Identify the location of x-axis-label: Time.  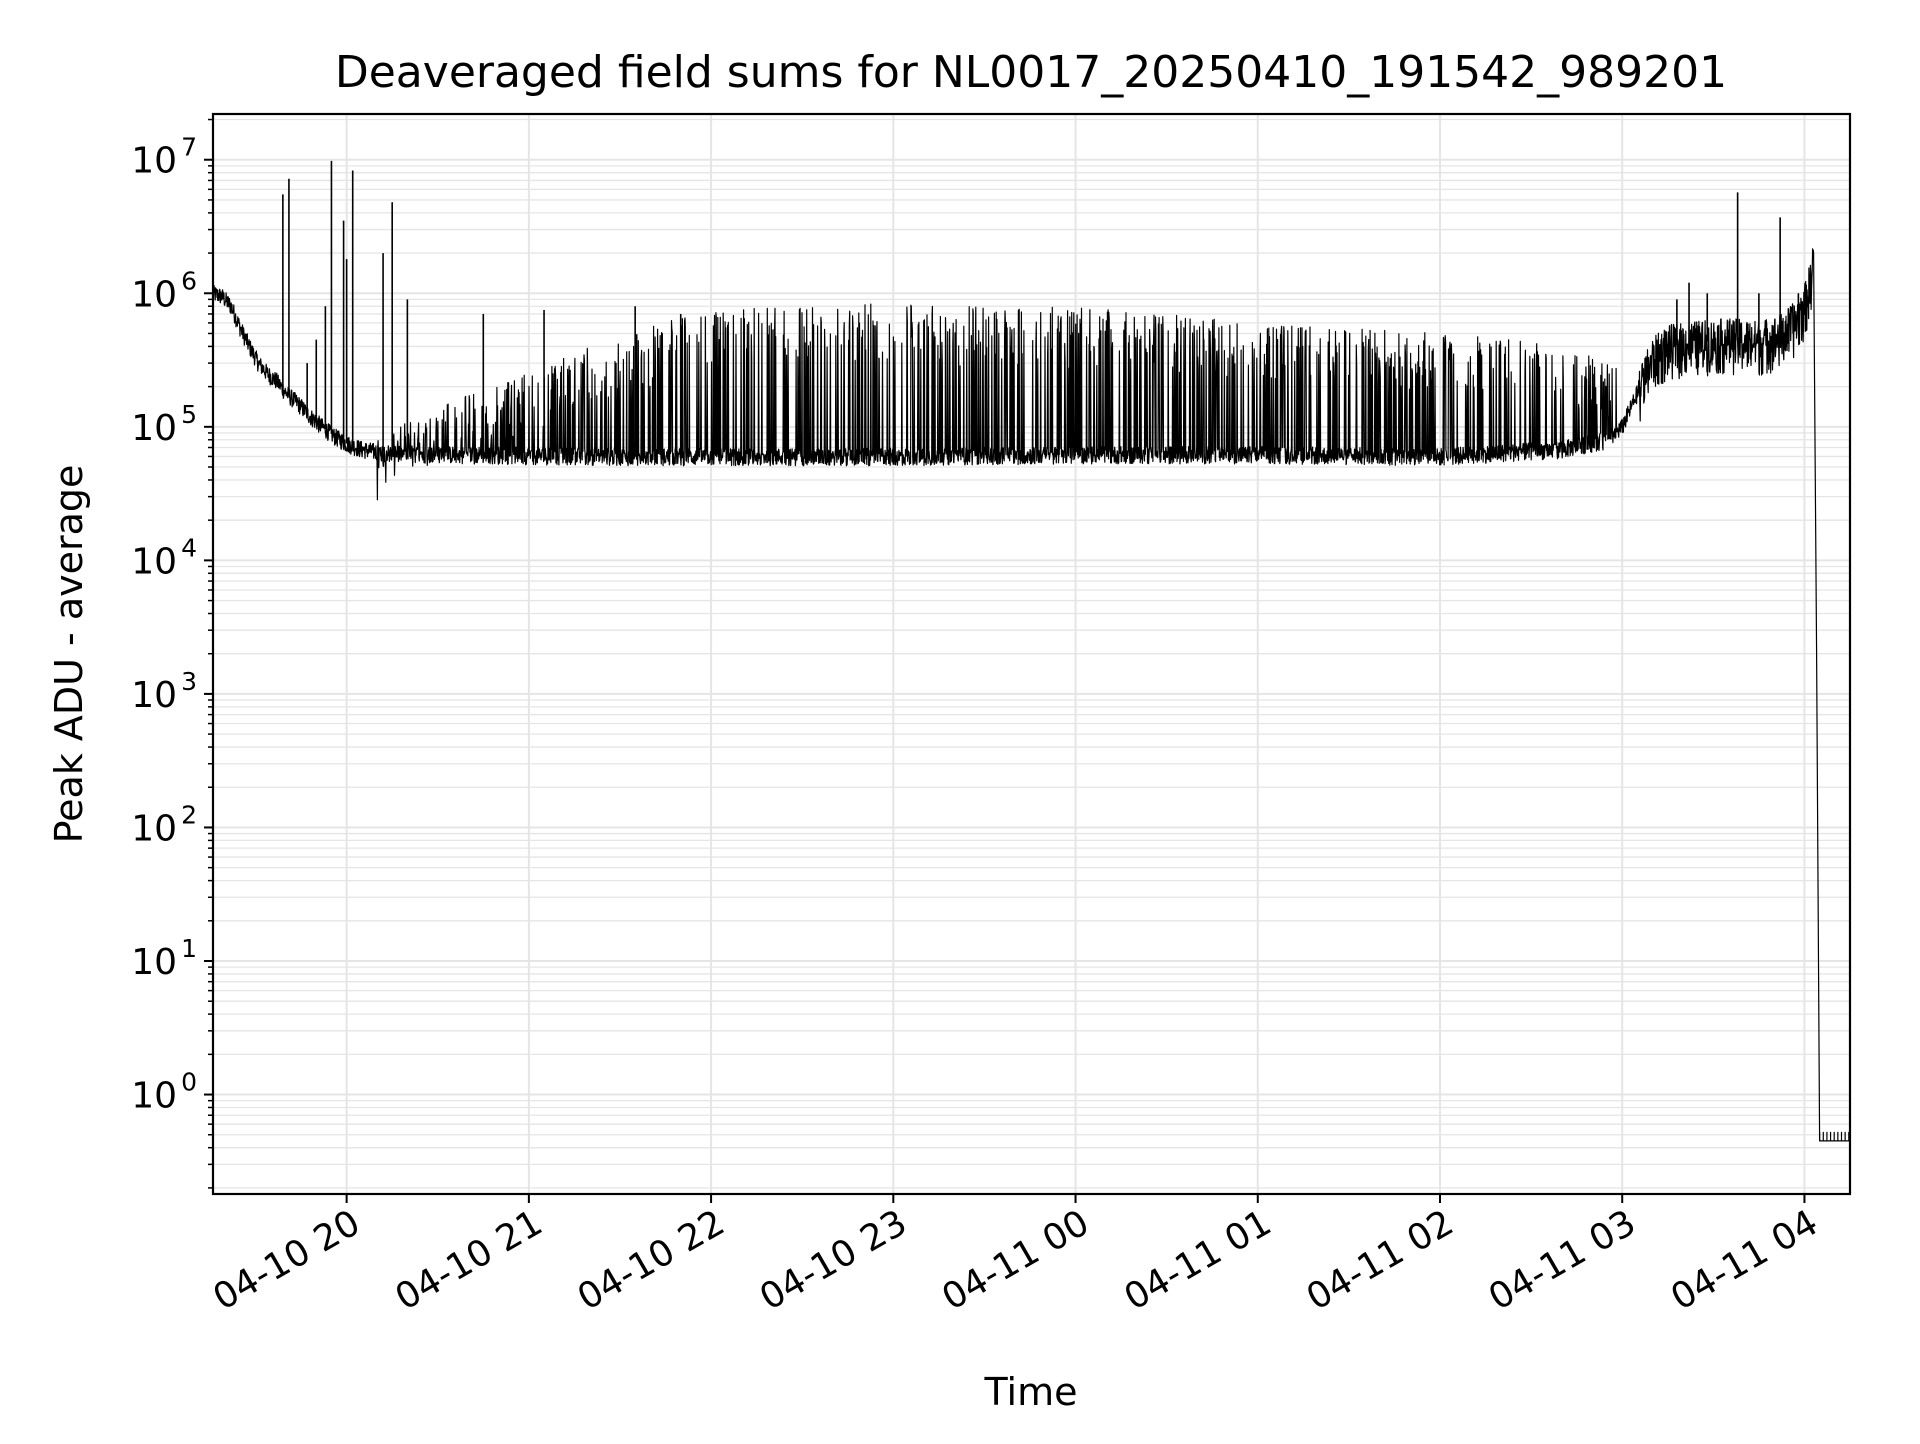
(1031, 1392).